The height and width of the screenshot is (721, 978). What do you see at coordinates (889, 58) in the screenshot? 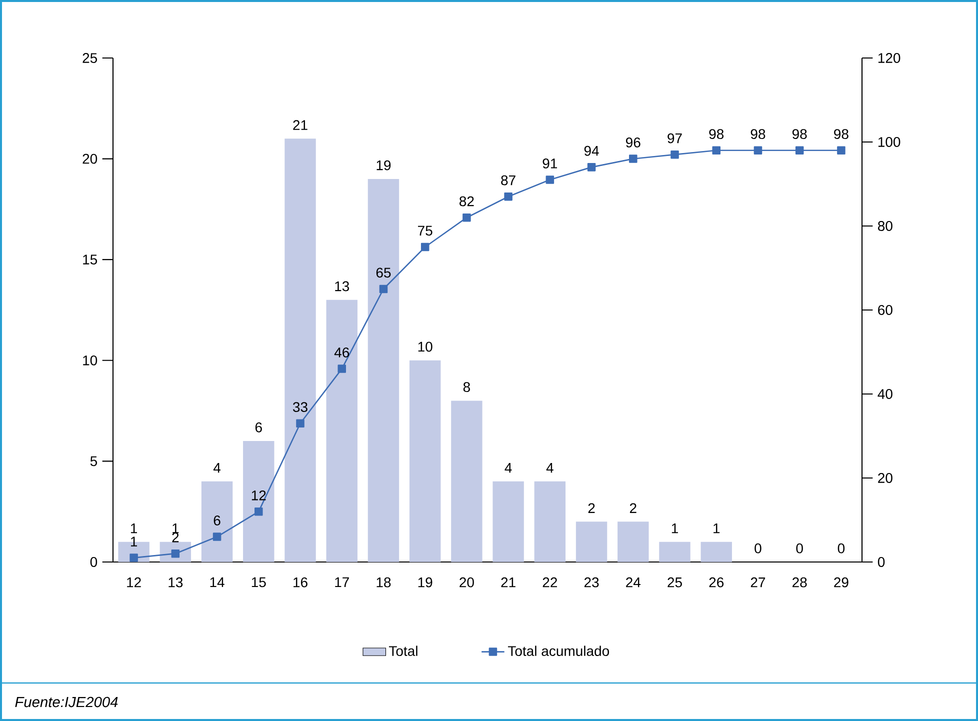
I see `y2-tick-label: 120` at bounding box center [889, 58].